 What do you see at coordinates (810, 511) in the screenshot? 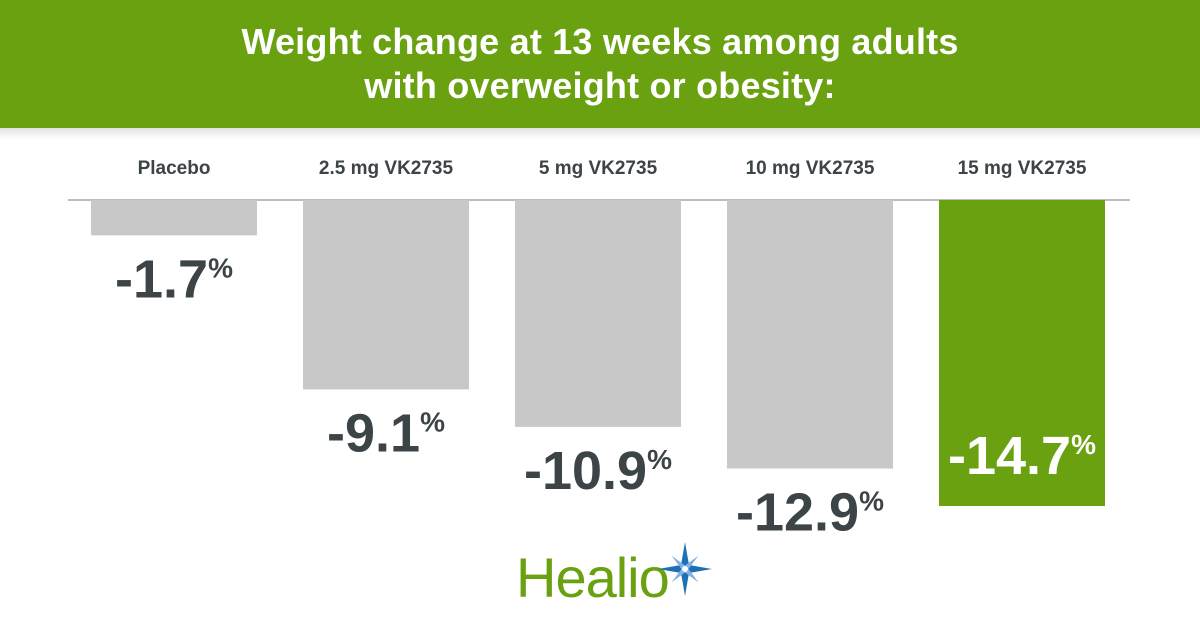
I see `value-label: -12.9%` at bounding box center [810, 511].